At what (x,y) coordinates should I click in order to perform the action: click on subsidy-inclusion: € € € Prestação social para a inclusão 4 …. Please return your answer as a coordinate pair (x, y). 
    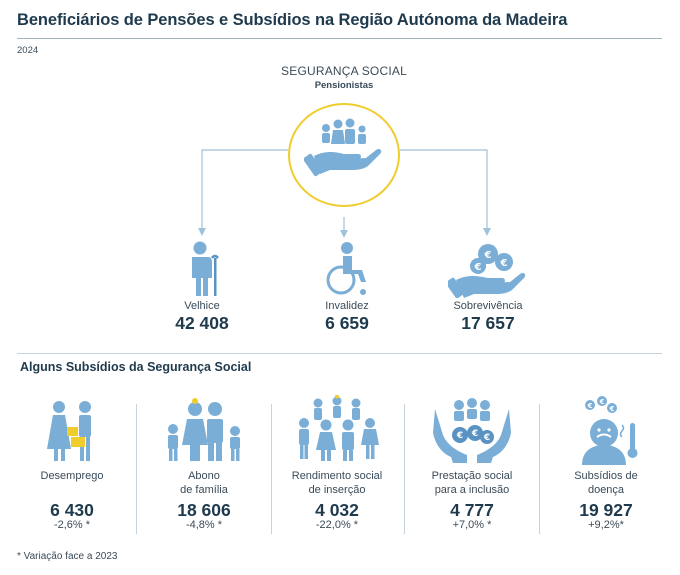
    Looking at the image, I should click on (472, 463).